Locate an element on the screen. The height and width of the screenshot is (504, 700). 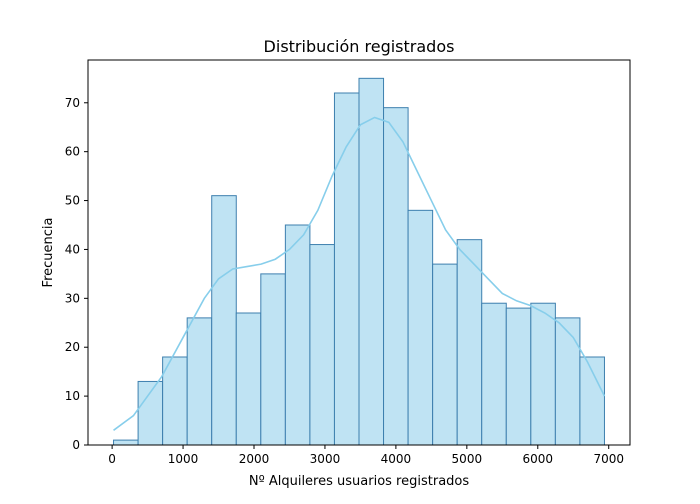
y-tick-label: 20 is located at coordinates (72, 347).